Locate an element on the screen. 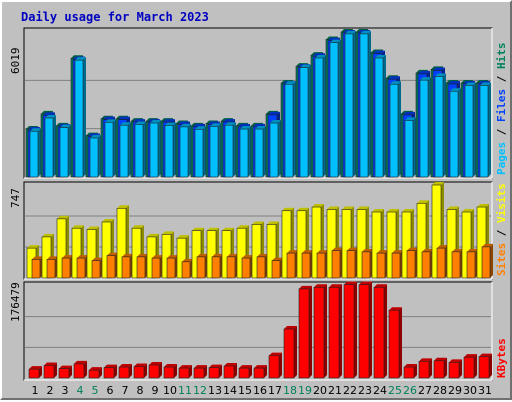  day-label: 31 is located at coordinates (485, 390).